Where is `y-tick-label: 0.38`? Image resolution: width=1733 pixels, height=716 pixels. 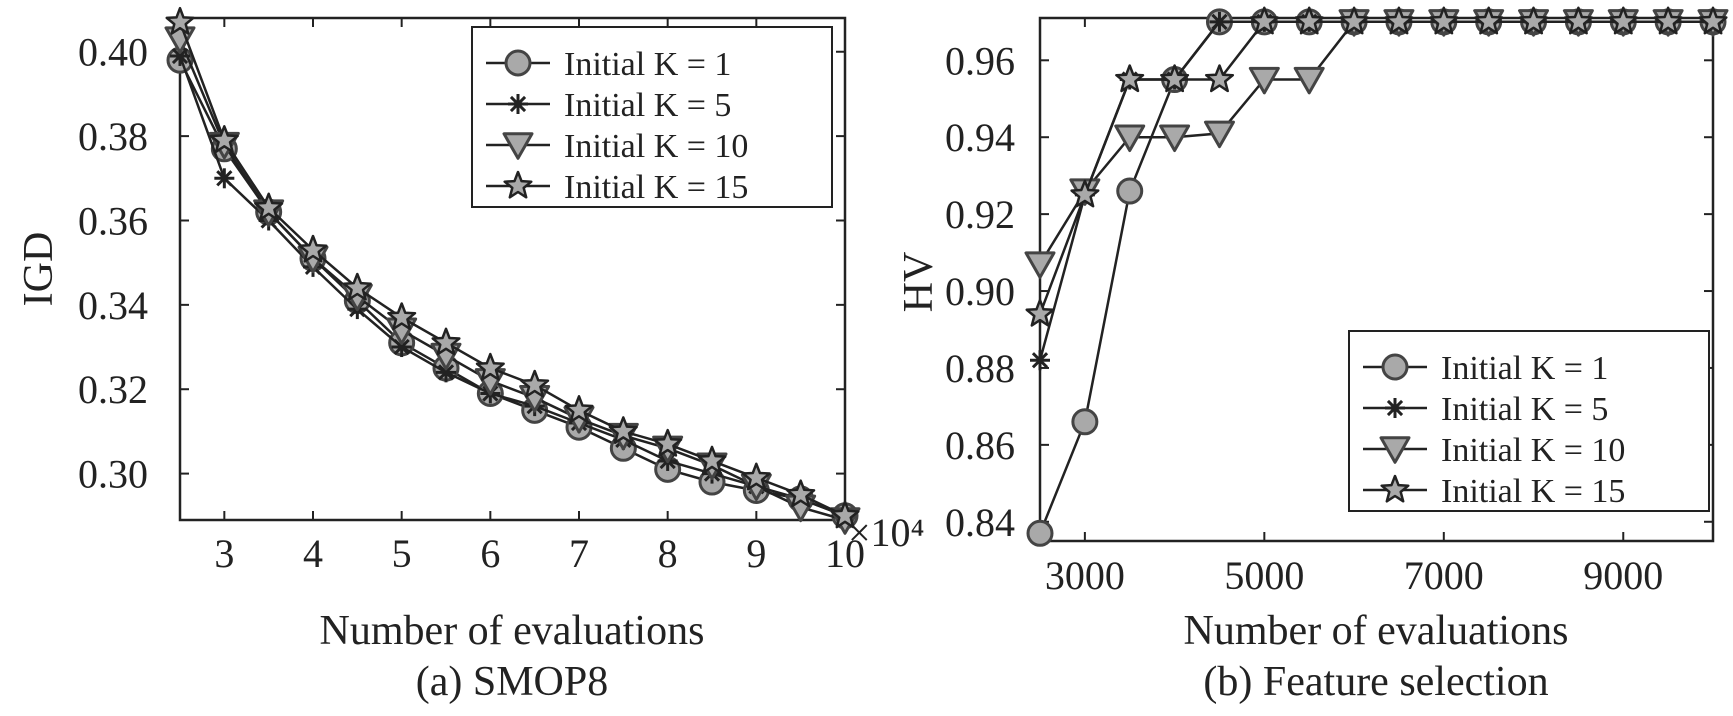 y-tick-label: 0.38 is located at coordinates (113, 136).